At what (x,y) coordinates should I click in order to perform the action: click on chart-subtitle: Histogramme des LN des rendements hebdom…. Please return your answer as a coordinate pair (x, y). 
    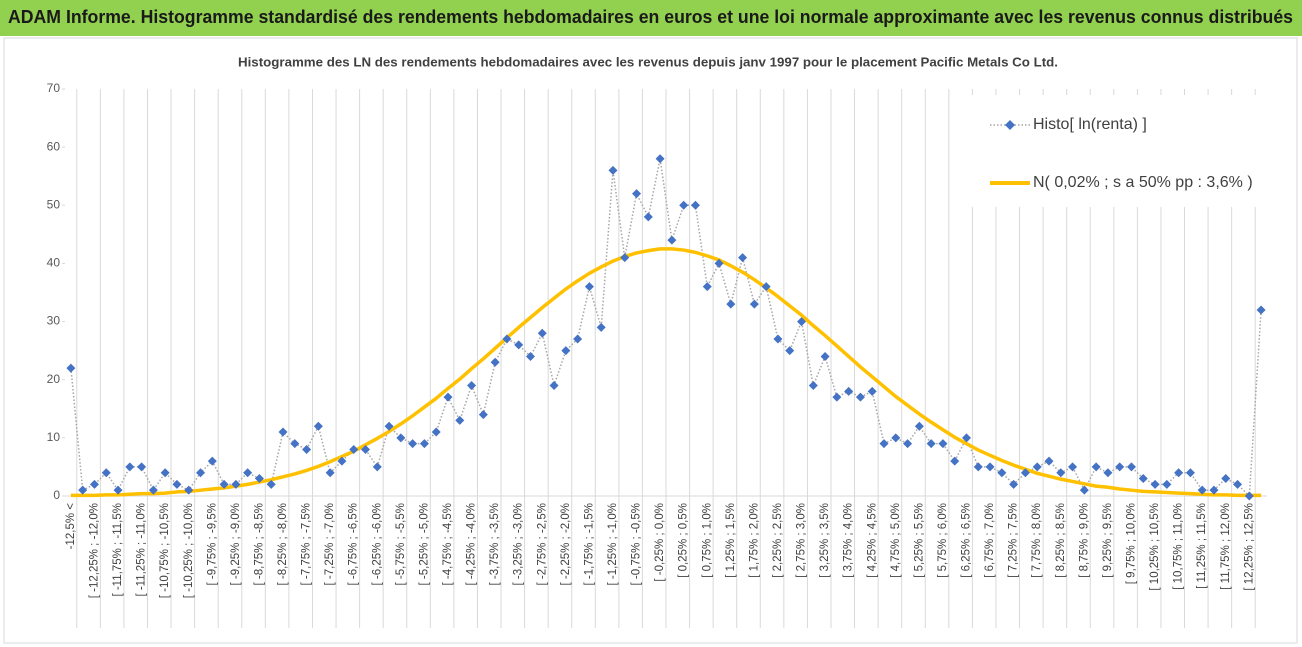
    Looking at the image, I should click on (648, 62).